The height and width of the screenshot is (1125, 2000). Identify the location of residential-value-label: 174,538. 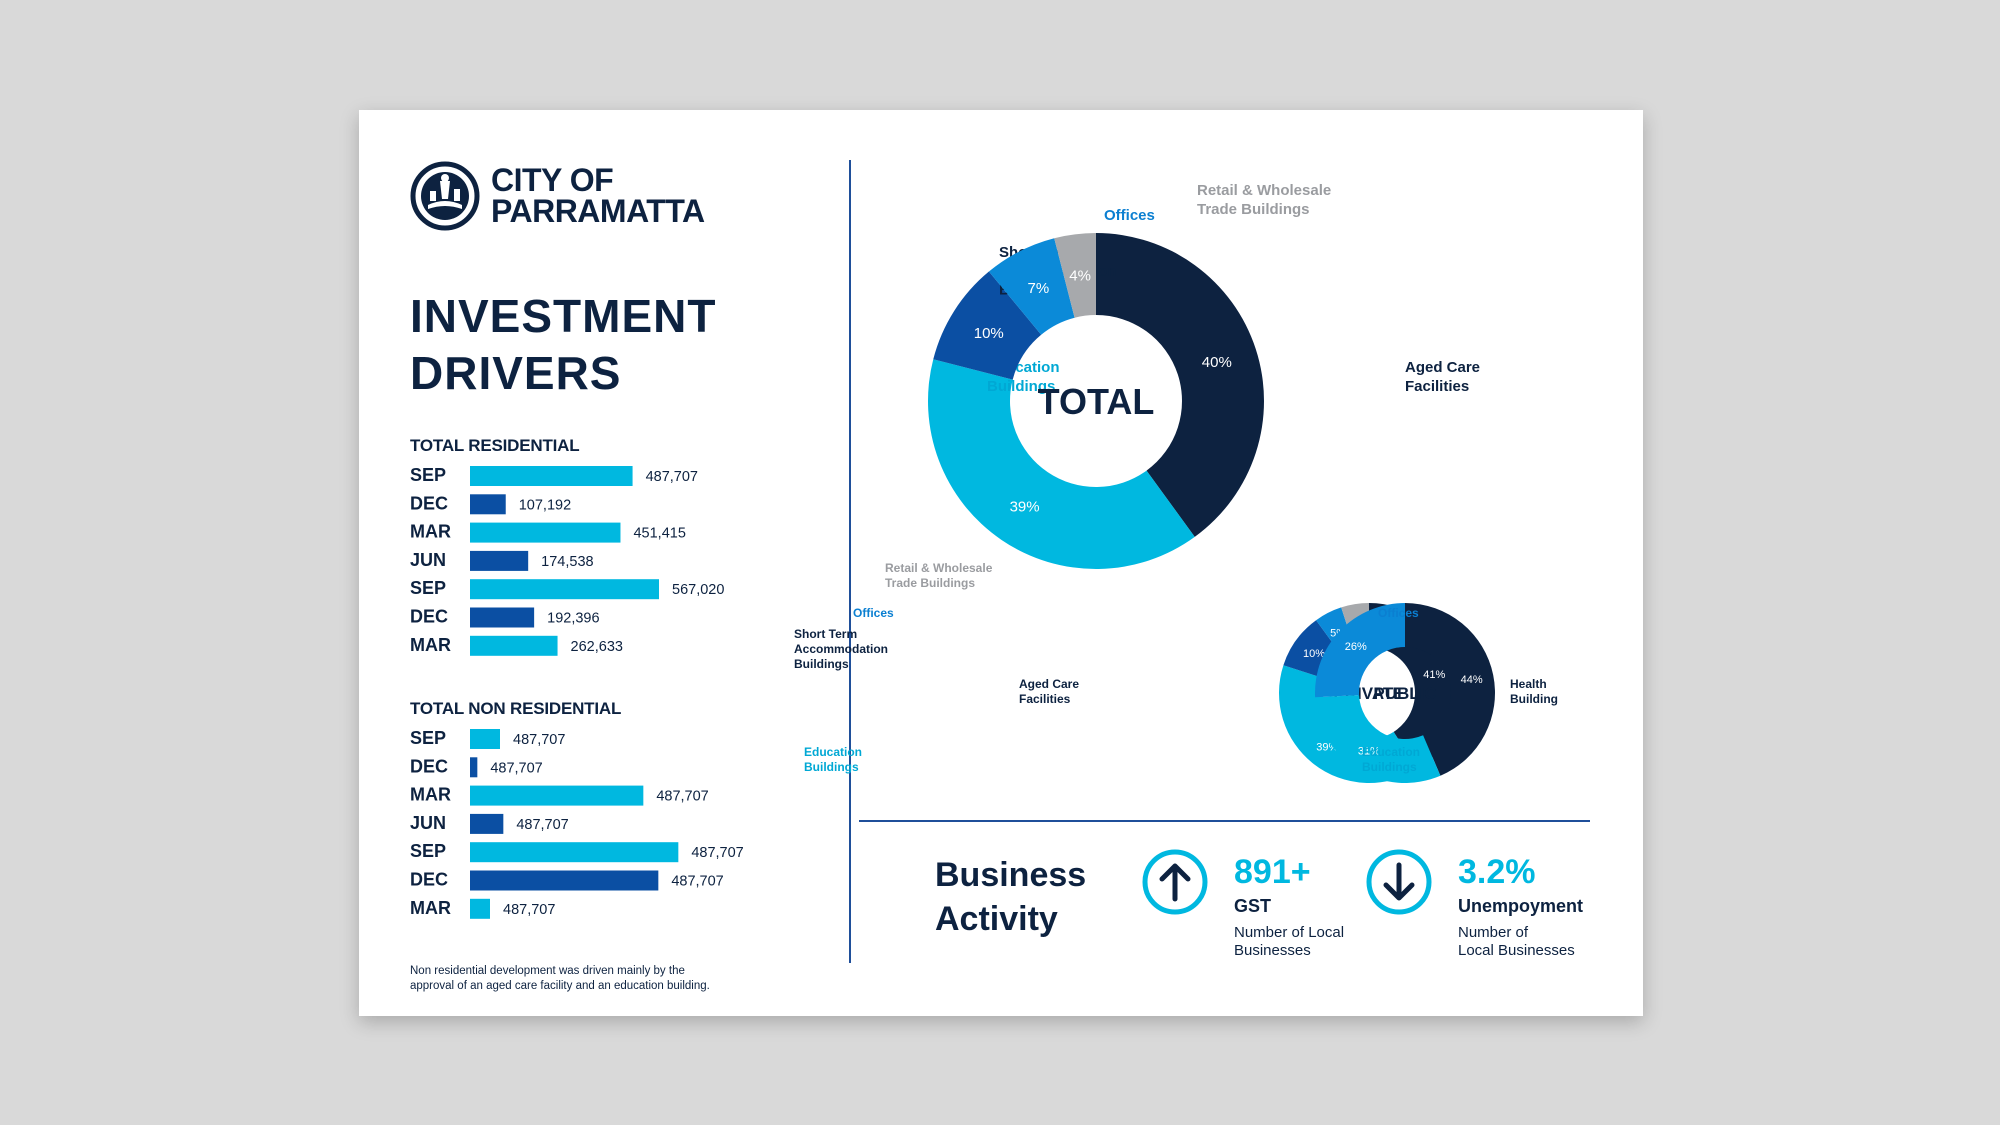
(567, 562).